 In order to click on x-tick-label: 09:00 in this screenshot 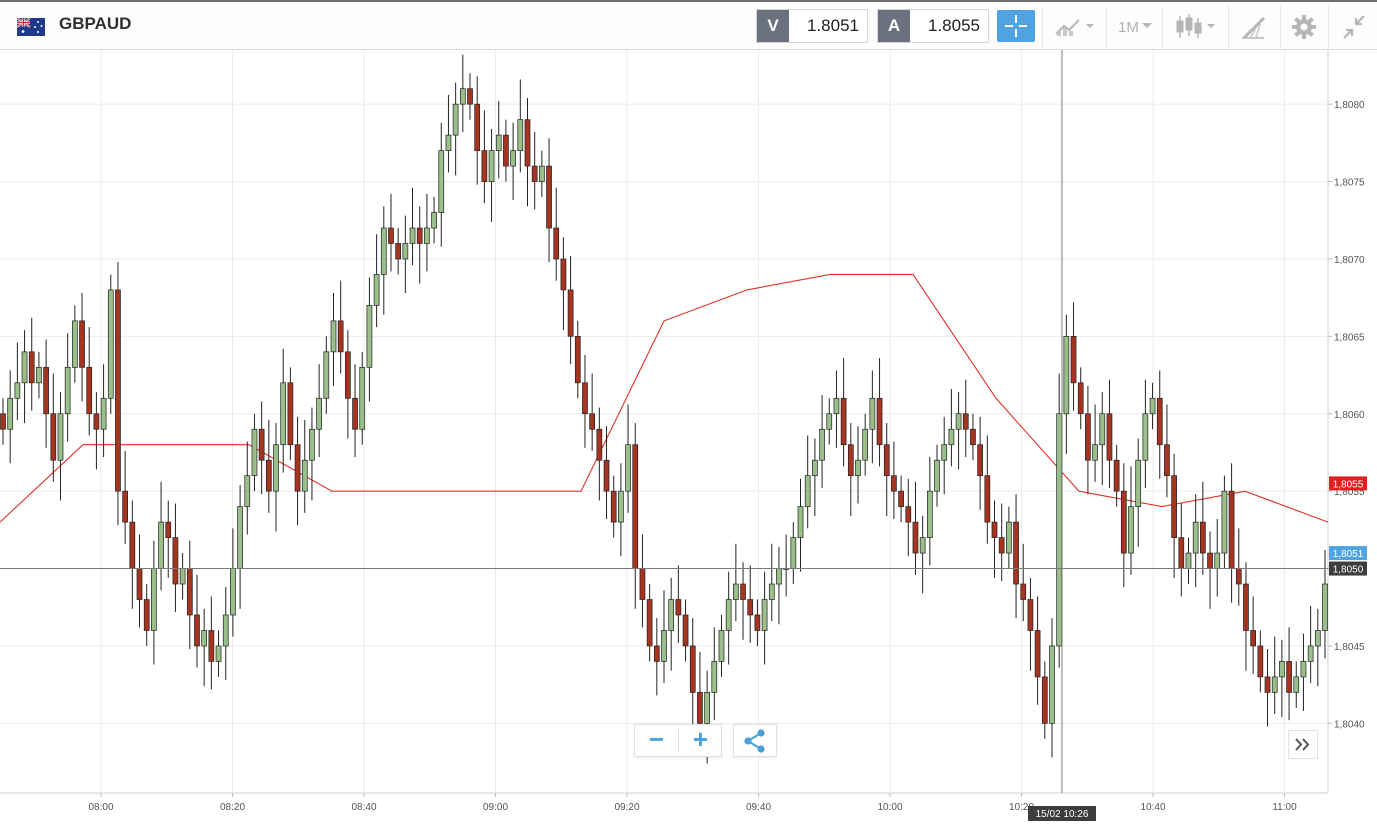, I will do `click(495, 807)`.